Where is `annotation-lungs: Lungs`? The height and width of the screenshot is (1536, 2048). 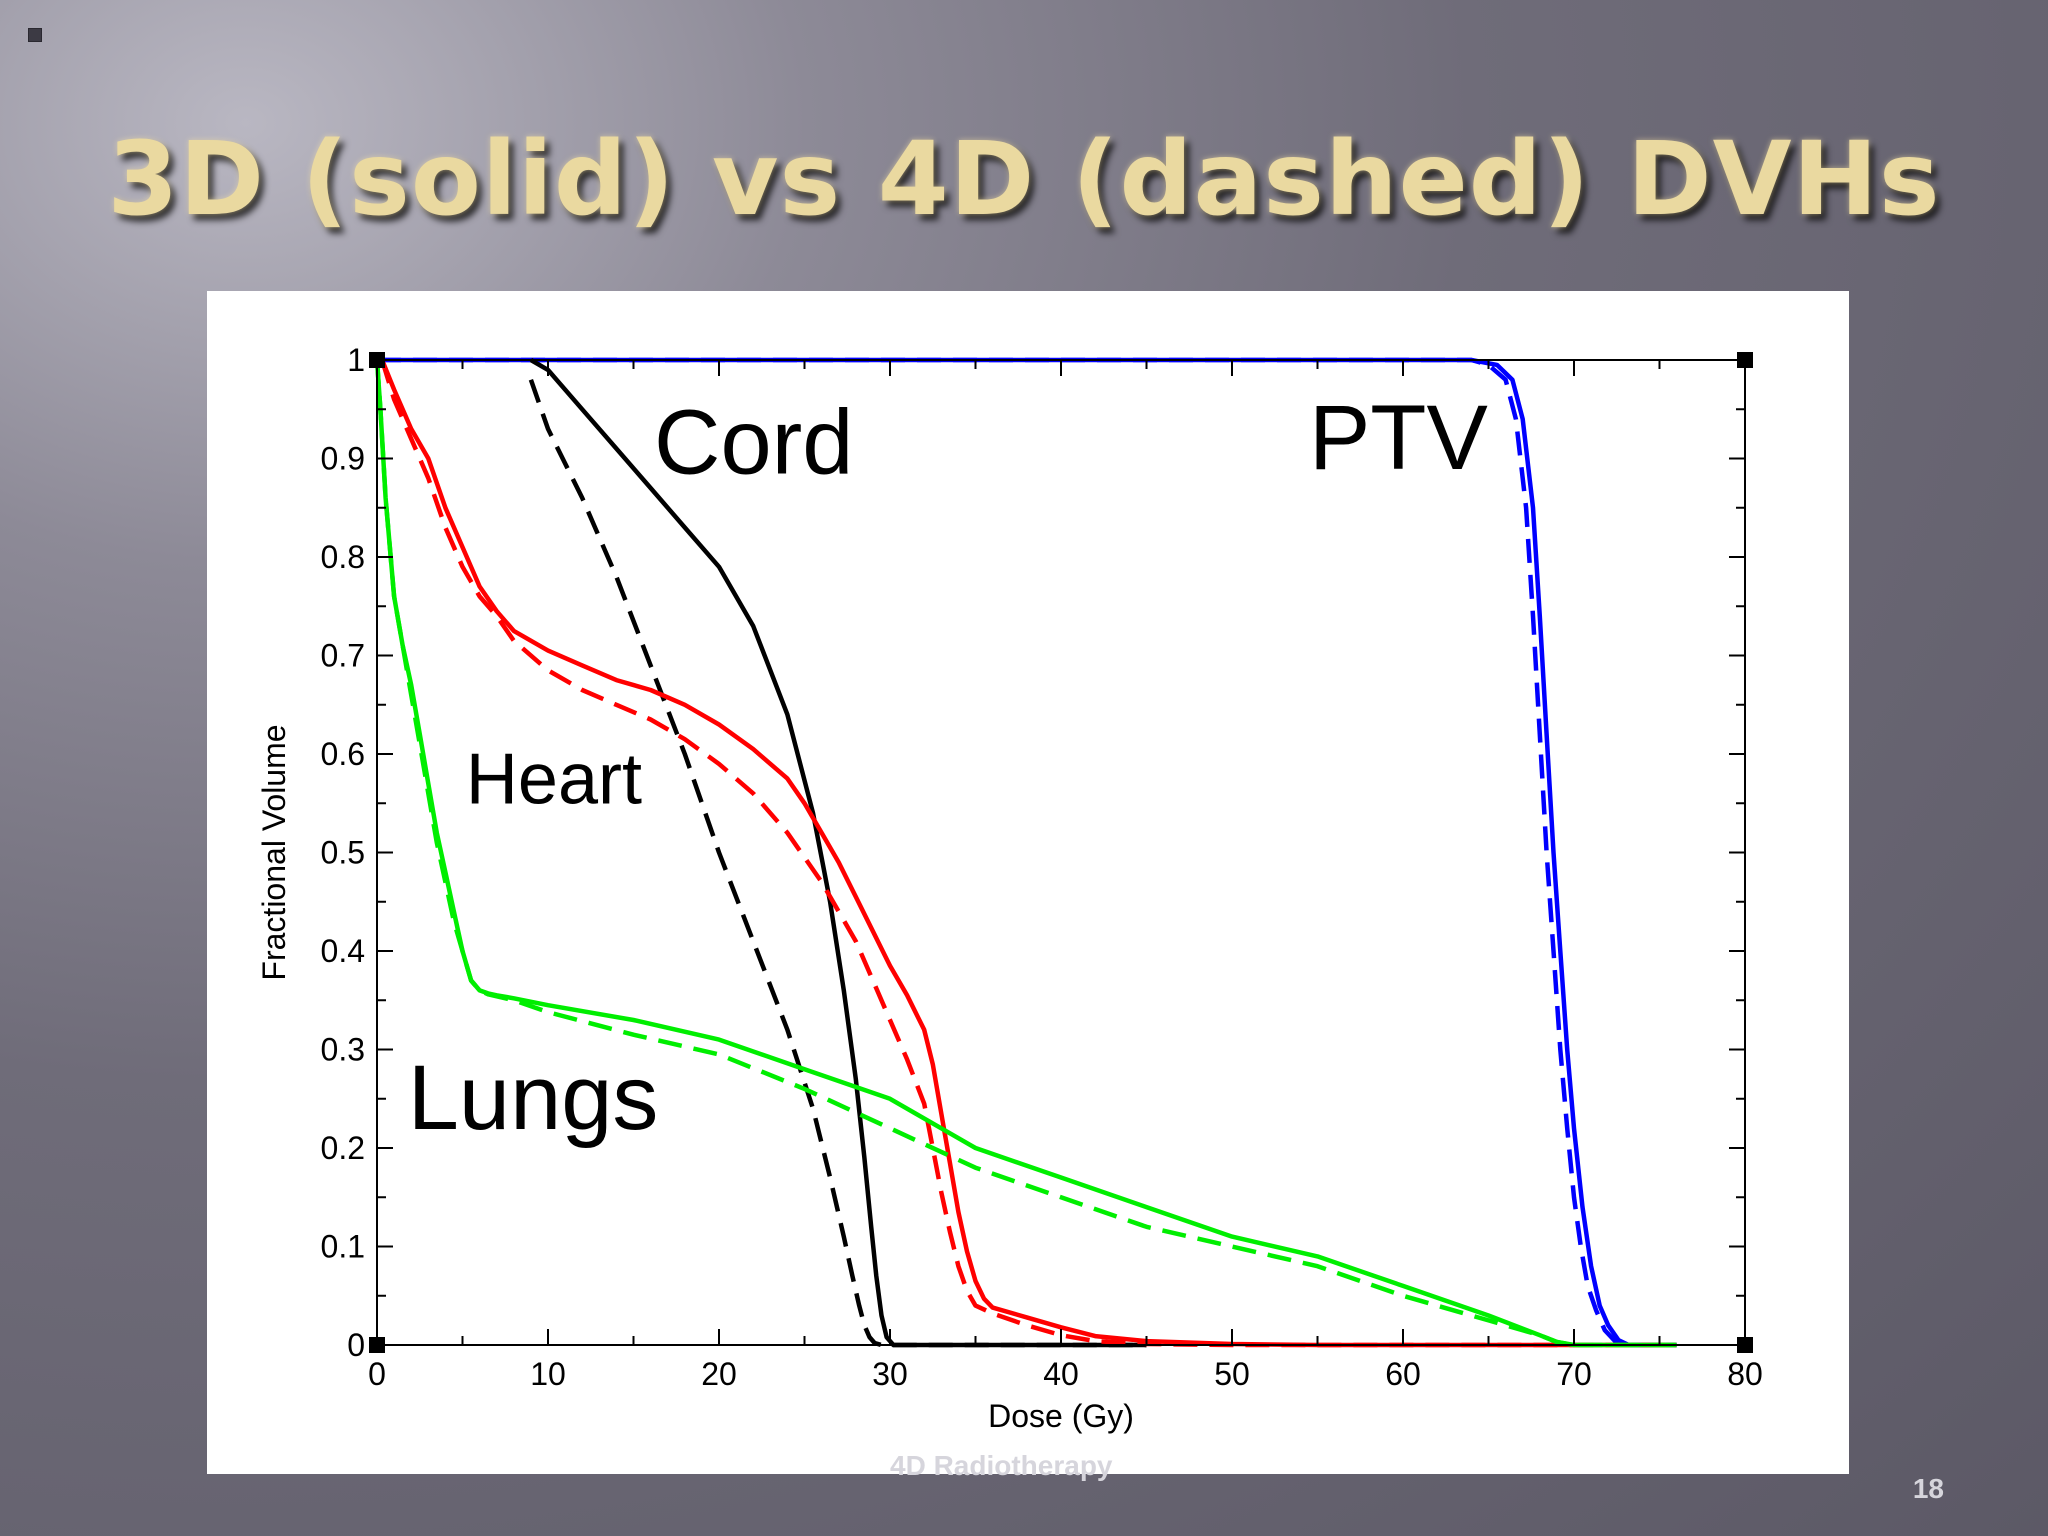 annotation-lungs: Lungs is located at coordinates (533, 1098).